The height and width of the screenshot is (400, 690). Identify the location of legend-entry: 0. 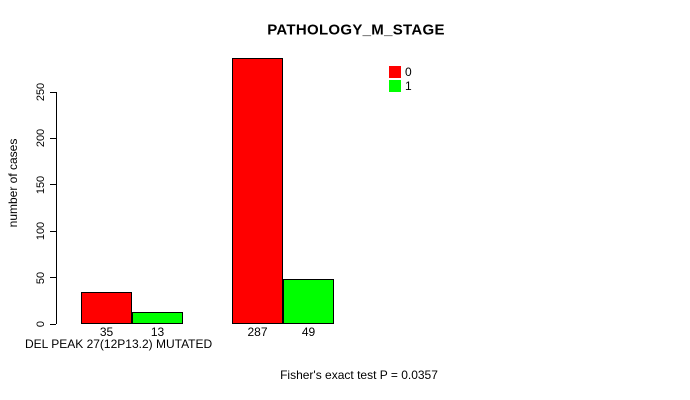
(400, 72).